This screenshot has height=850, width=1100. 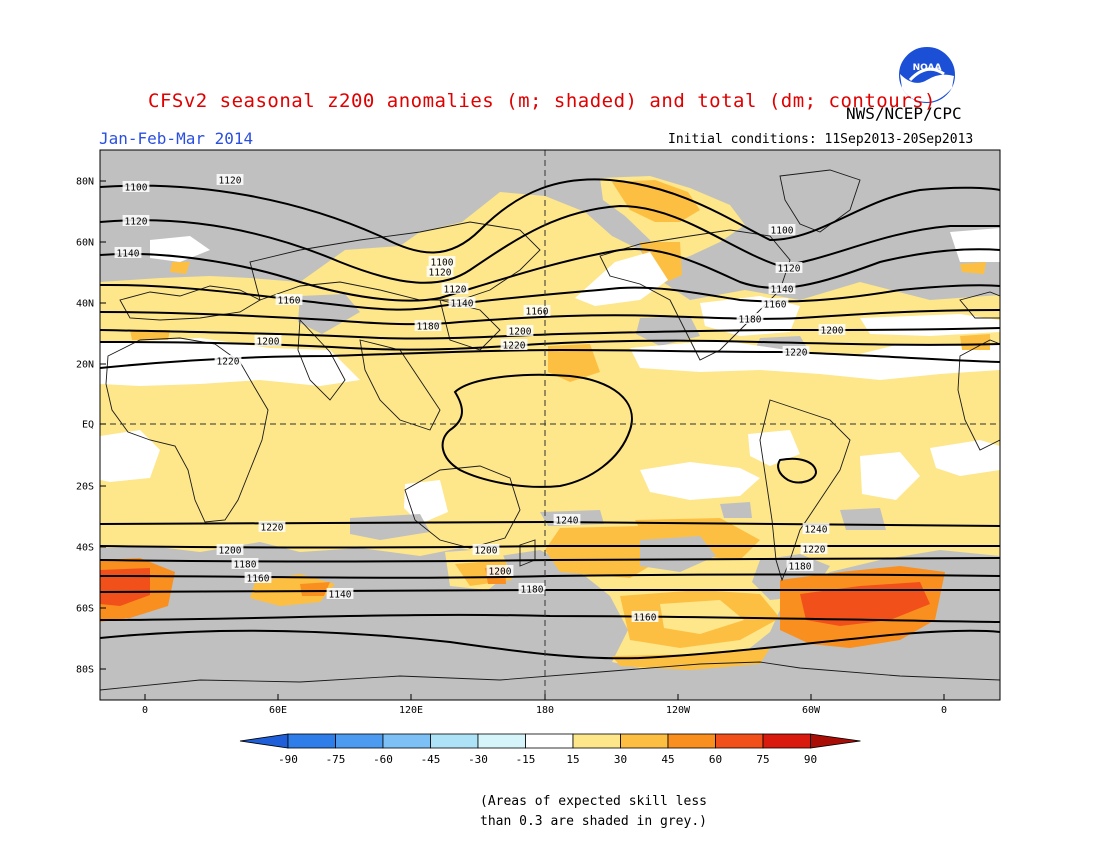 What do you see at coordinates (278, 710) in the screenshot?
I see `lon-tick-label: 60E` at bounding box center [278, 710].